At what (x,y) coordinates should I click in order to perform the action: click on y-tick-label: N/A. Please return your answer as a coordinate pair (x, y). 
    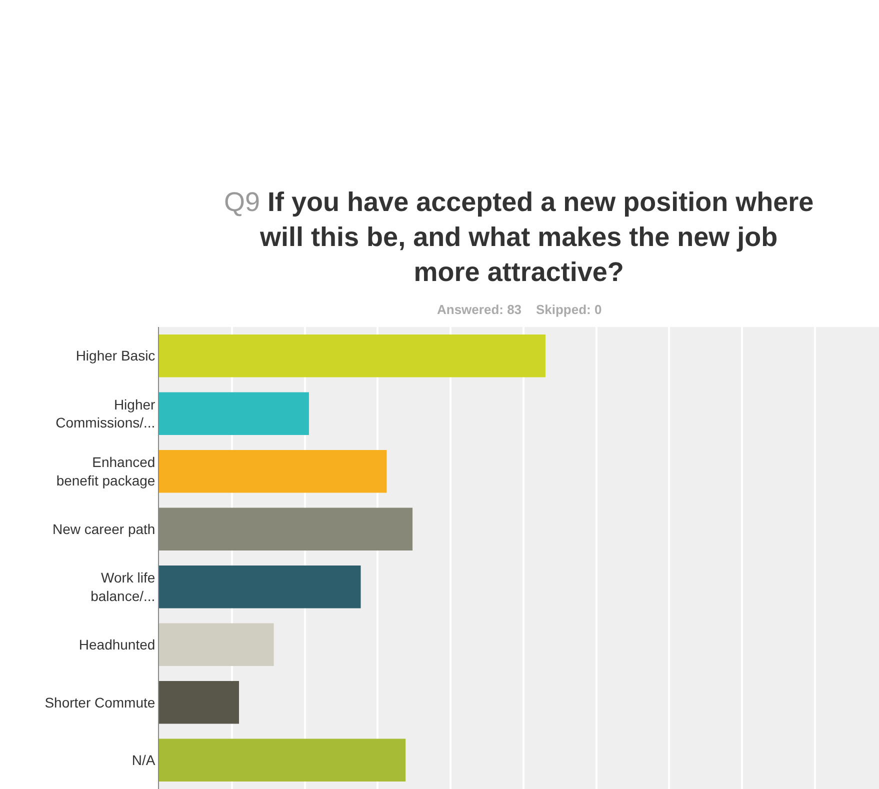
    Looking at the image, I should click on (144, 760).